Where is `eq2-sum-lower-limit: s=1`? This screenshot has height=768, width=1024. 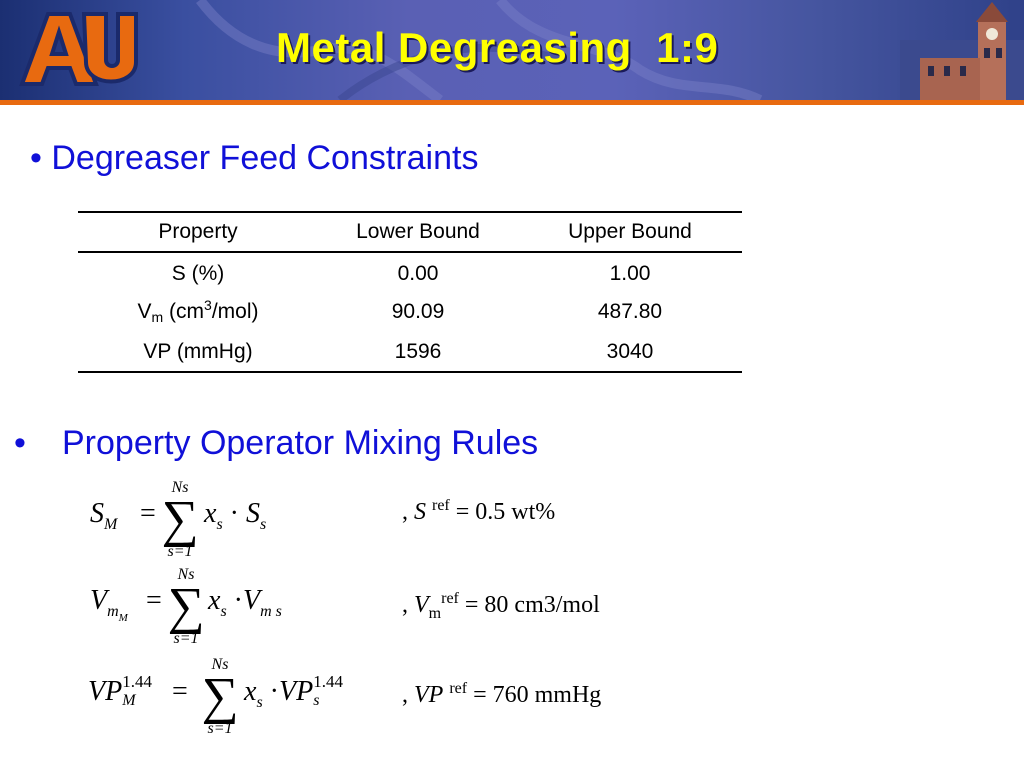 eq2-sum-lower-limit: s=1 is located at coordinates (186, 638).